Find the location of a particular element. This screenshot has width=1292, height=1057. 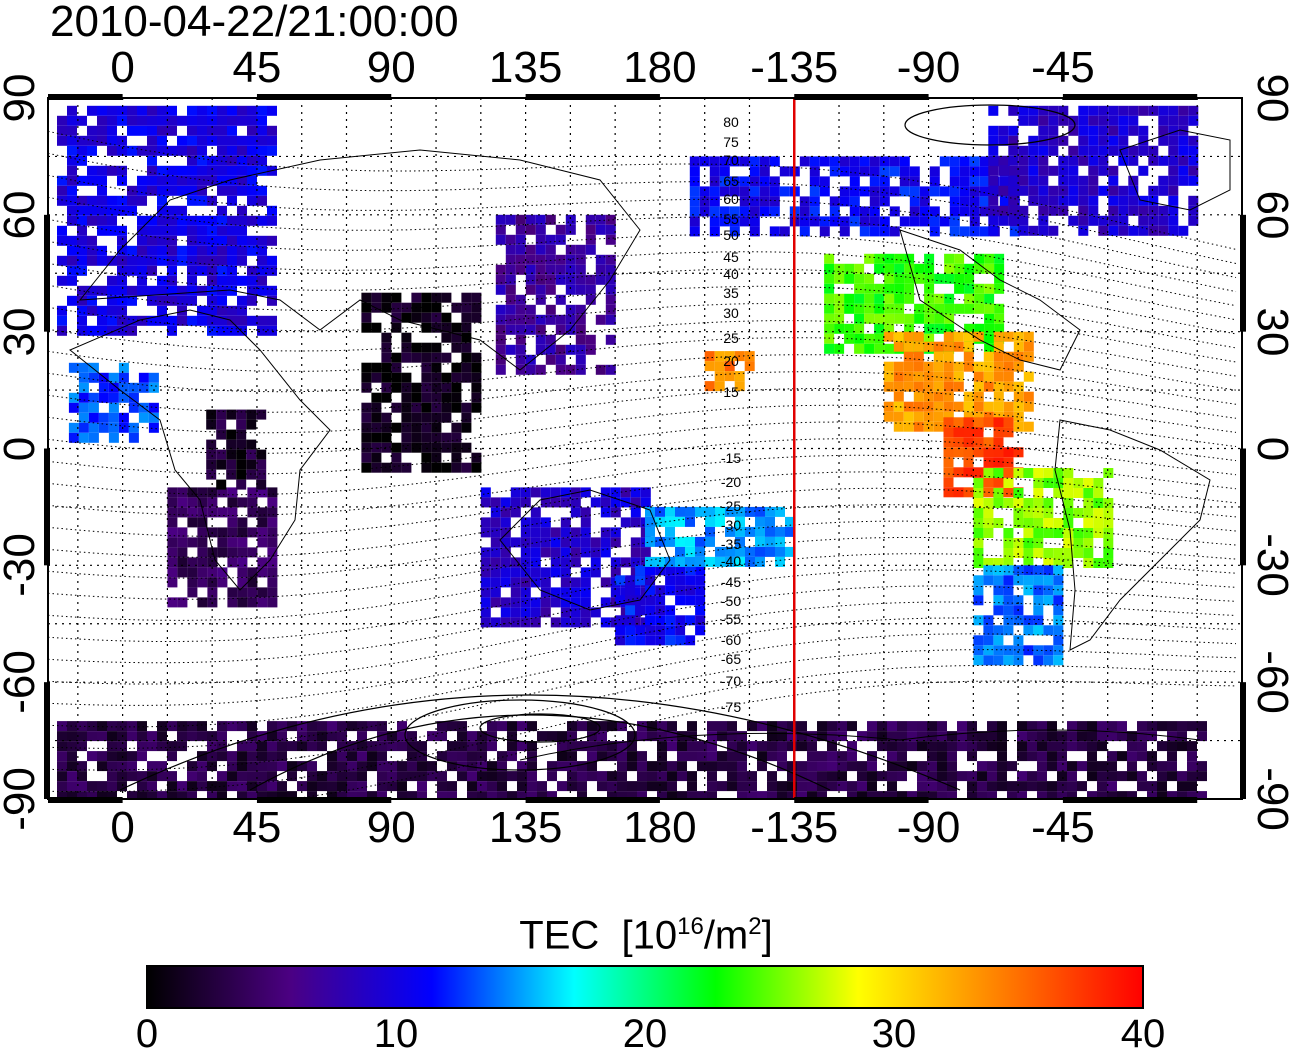

tec-region-west-africa is located at coordinates (113, 402).